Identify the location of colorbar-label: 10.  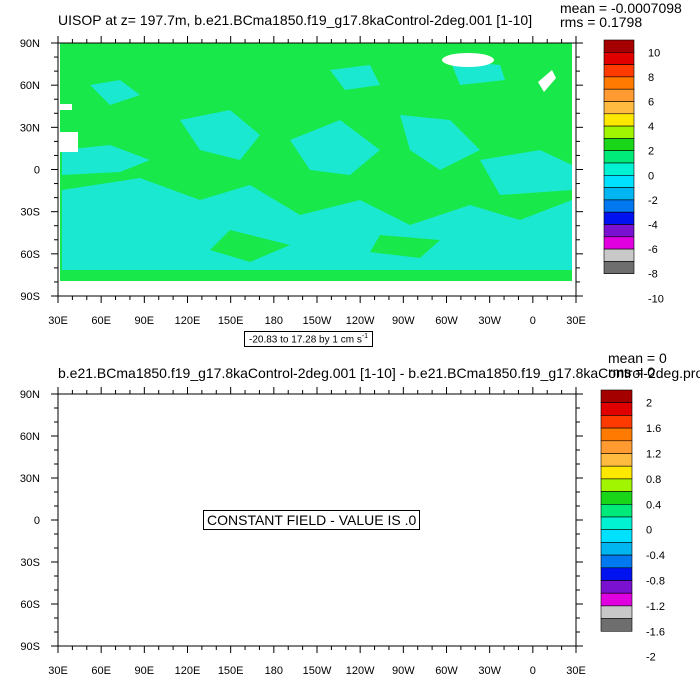
(654, 53).